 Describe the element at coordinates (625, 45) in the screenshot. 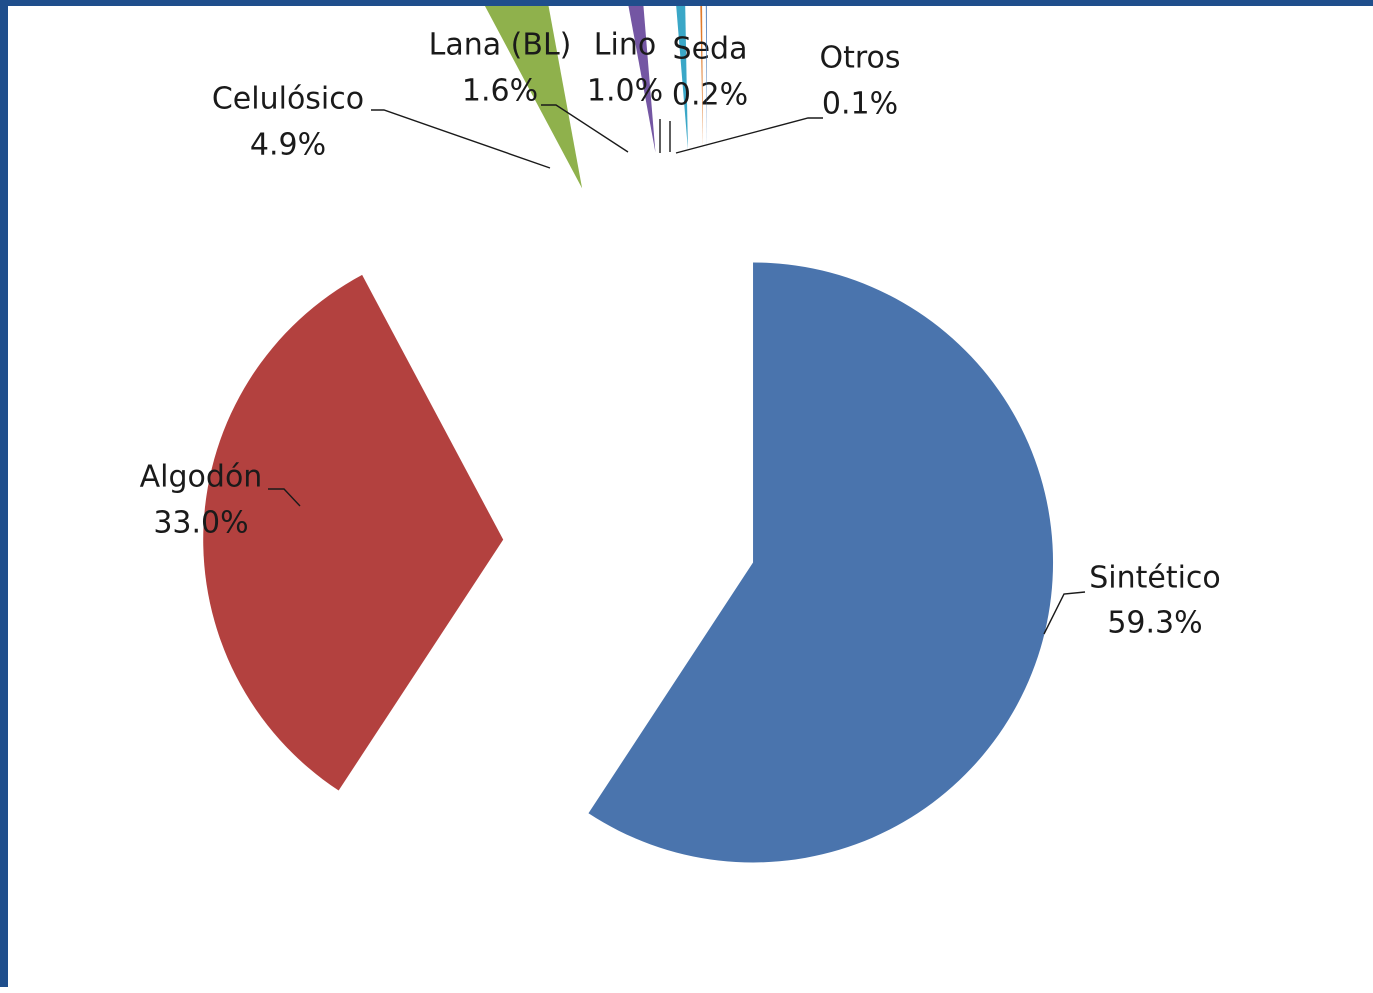

I see `slice-name-lino: Lino` at that location.